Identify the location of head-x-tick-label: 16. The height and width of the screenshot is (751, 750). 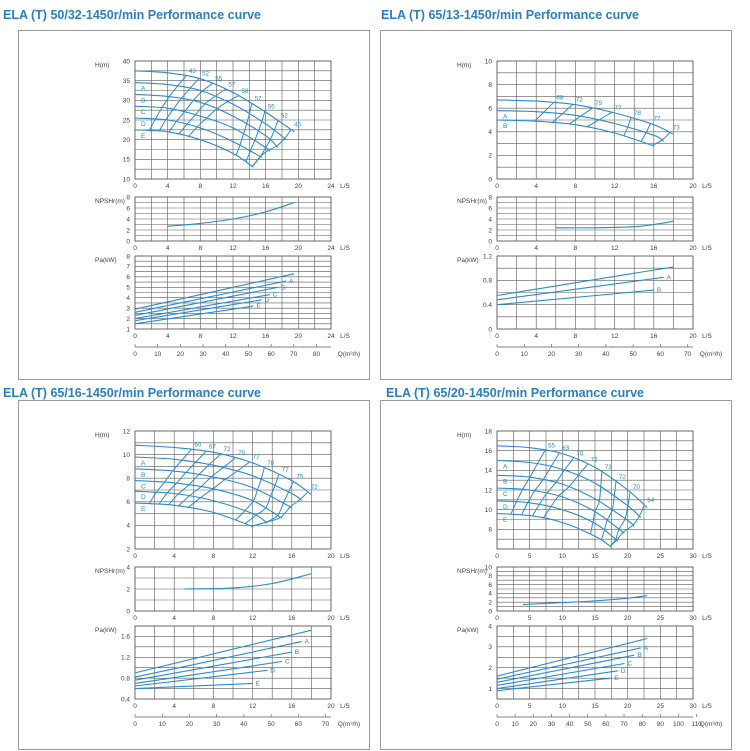
(266, 186).